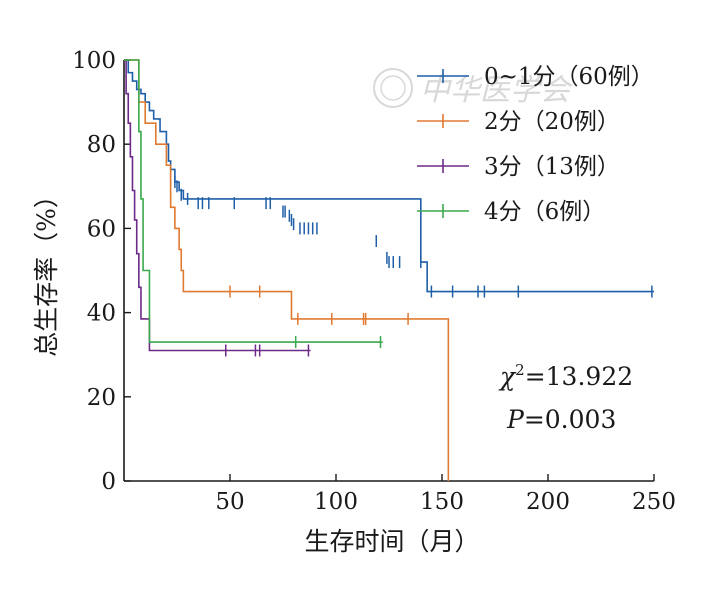 Image resolution: width=709 pixels, height=596 pixels. What do you see at coordinates (229, 502) in the screenshot?
I see `x-tick-label: 50` at bounding box center [229, 502].